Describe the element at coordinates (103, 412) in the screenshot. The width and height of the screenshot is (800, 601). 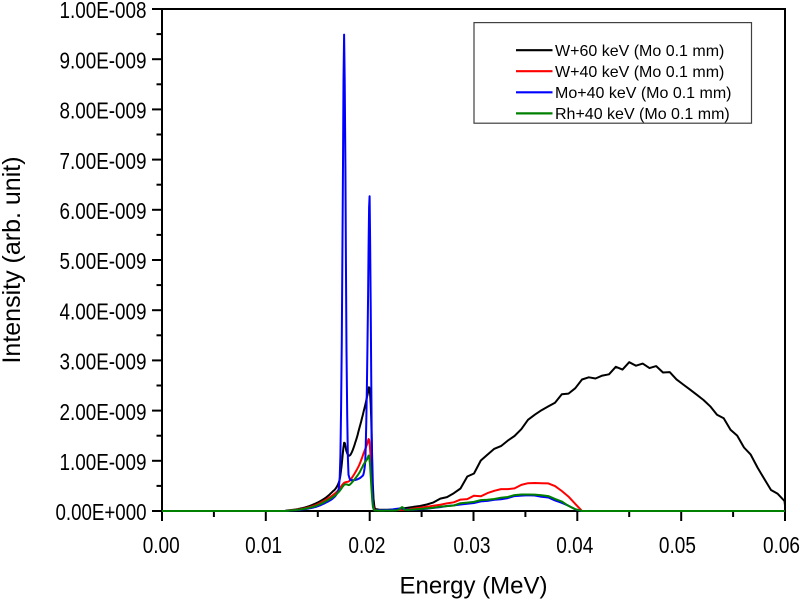
I see `svg-text: 2.00E-009` at that location.